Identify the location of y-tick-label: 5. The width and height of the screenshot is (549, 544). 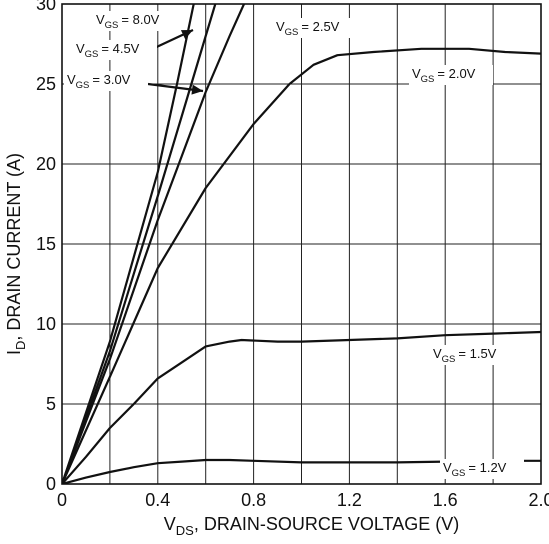
(51, 404).